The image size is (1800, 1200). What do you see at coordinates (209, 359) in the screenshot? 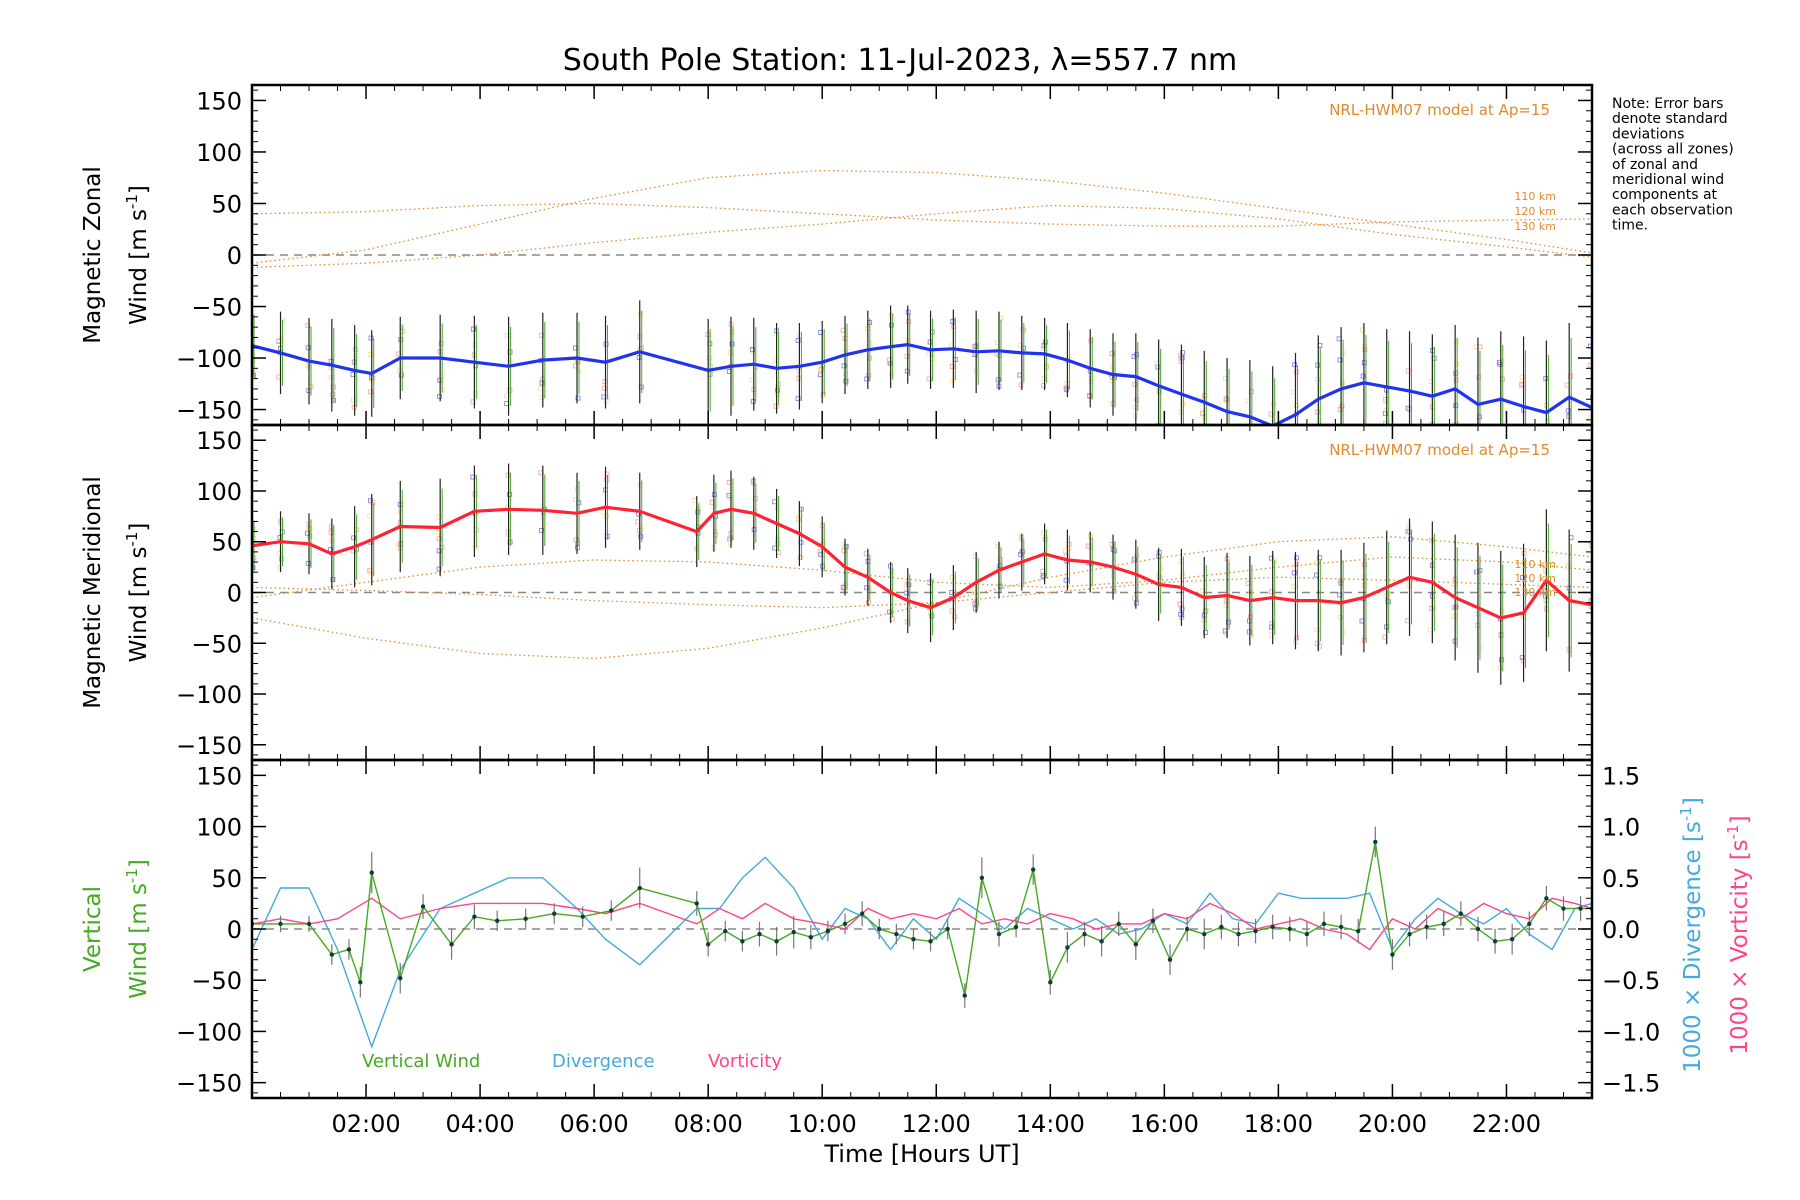
I see `left-tick-label: −100` at bounding box center [209, 359].